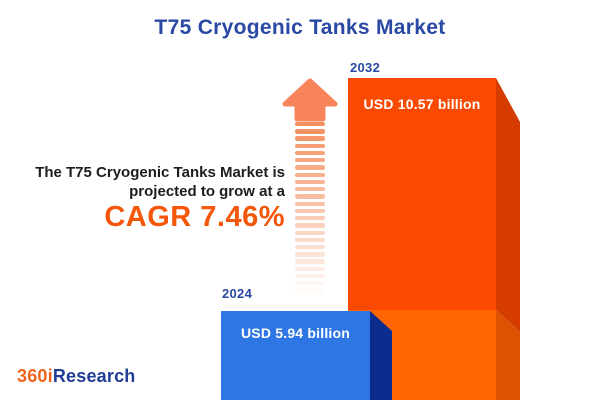 Image resolution: width=600 pixels, height=400 pixels. What do you see at coordinates (237, 293) in the screenshot?
I see `category-label-2024: 2024` at bounding box center [237, 293].